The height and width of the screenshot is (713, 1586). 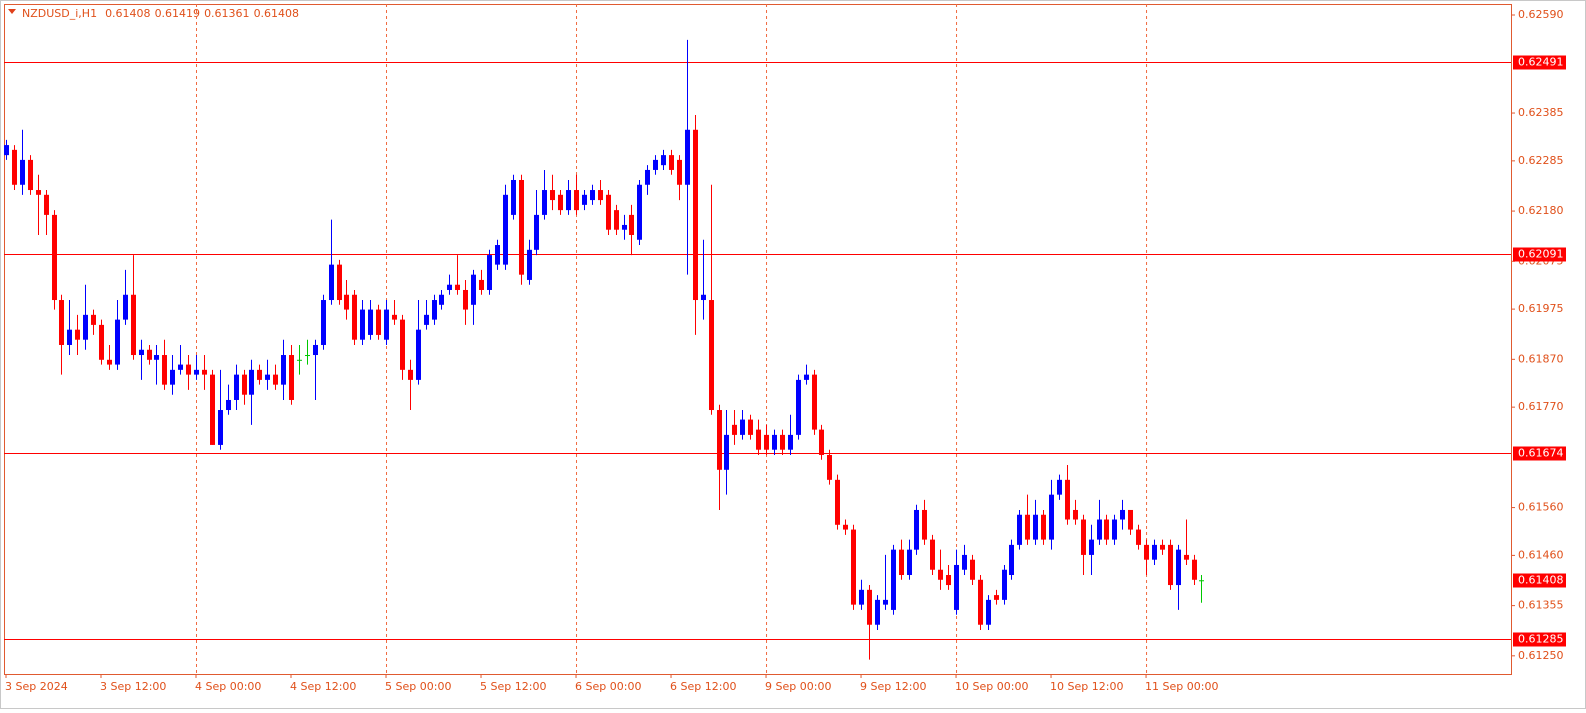 What do you see at coordinates (991, 686) in the screenshot?
I see `x-tick-label: 10 Sep 00:00` at bounding box center [991, 686].